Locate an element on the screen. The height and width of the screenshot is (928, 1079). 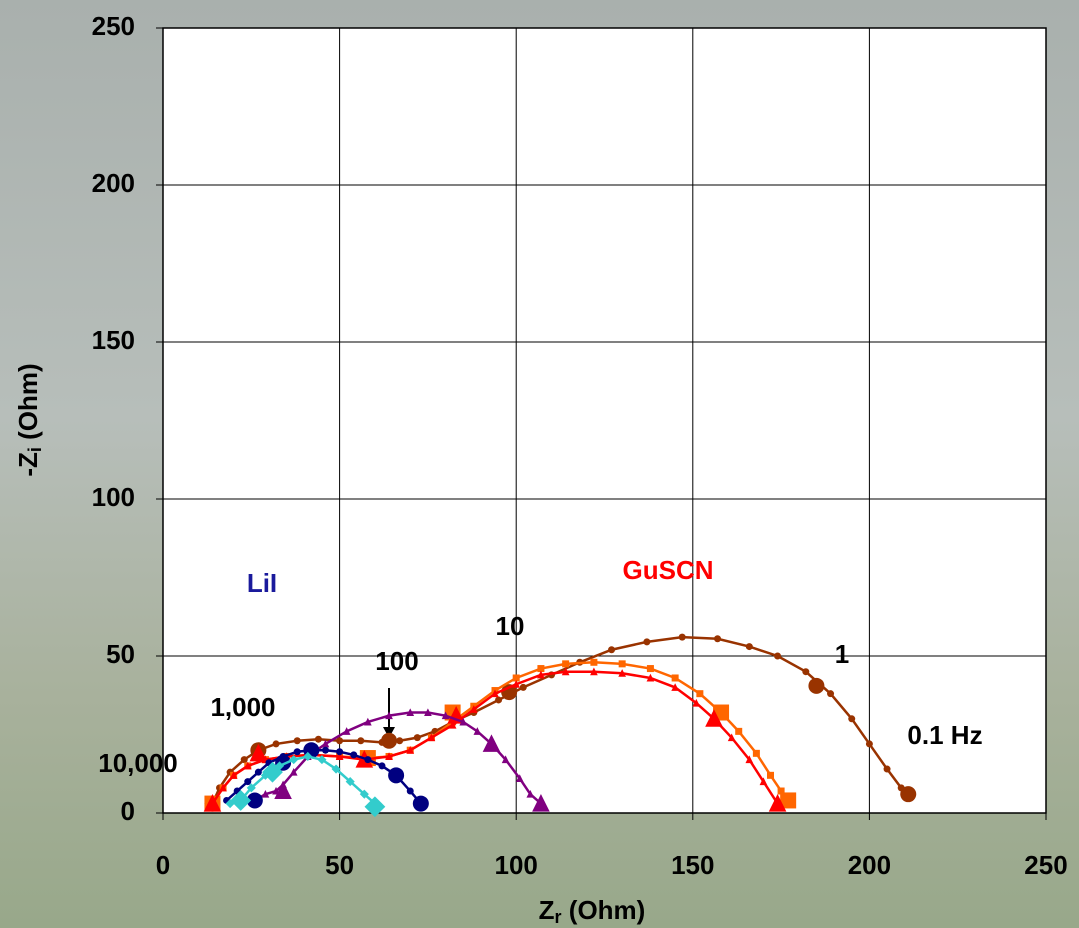
annotation: 10,000 is located at coordinates (138, 763).